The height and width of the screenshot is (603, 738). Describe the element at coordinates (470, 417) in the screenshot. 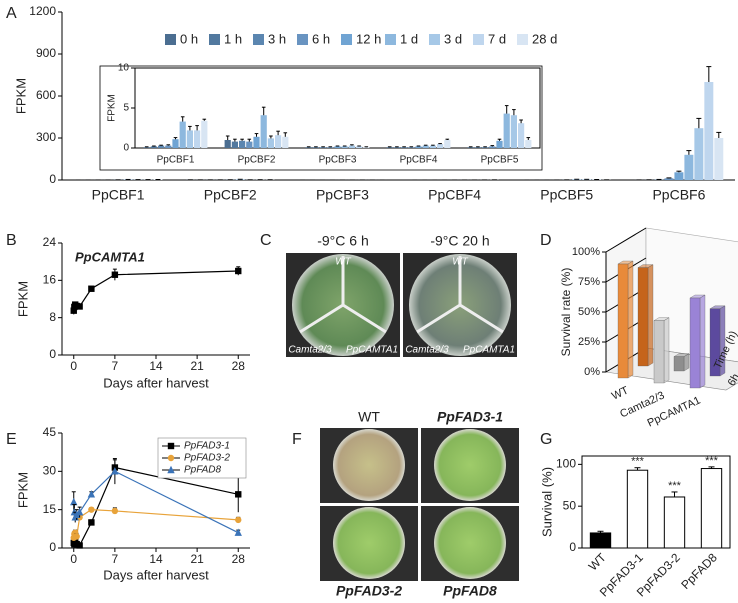

I see `photo-label: PpFAD3-1` at that location.